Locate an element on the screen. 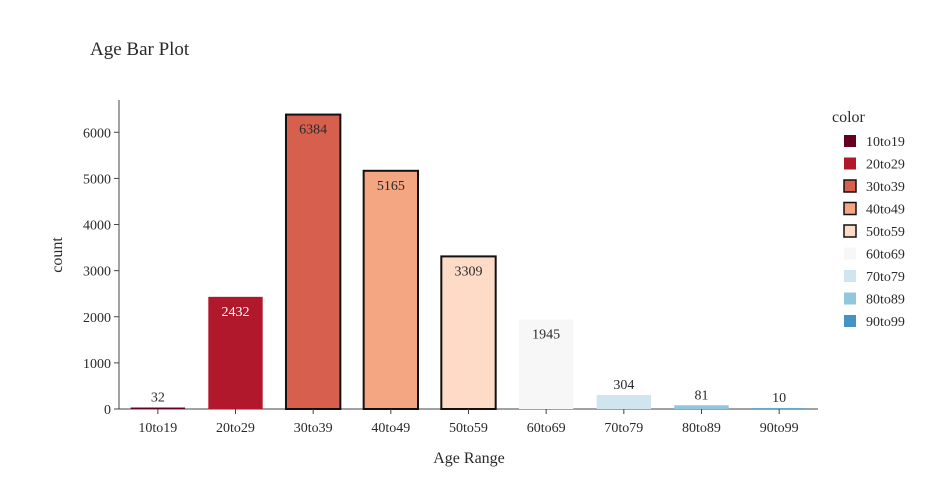  x-tick-label: 20to29 is located at coordinates (235, 428).